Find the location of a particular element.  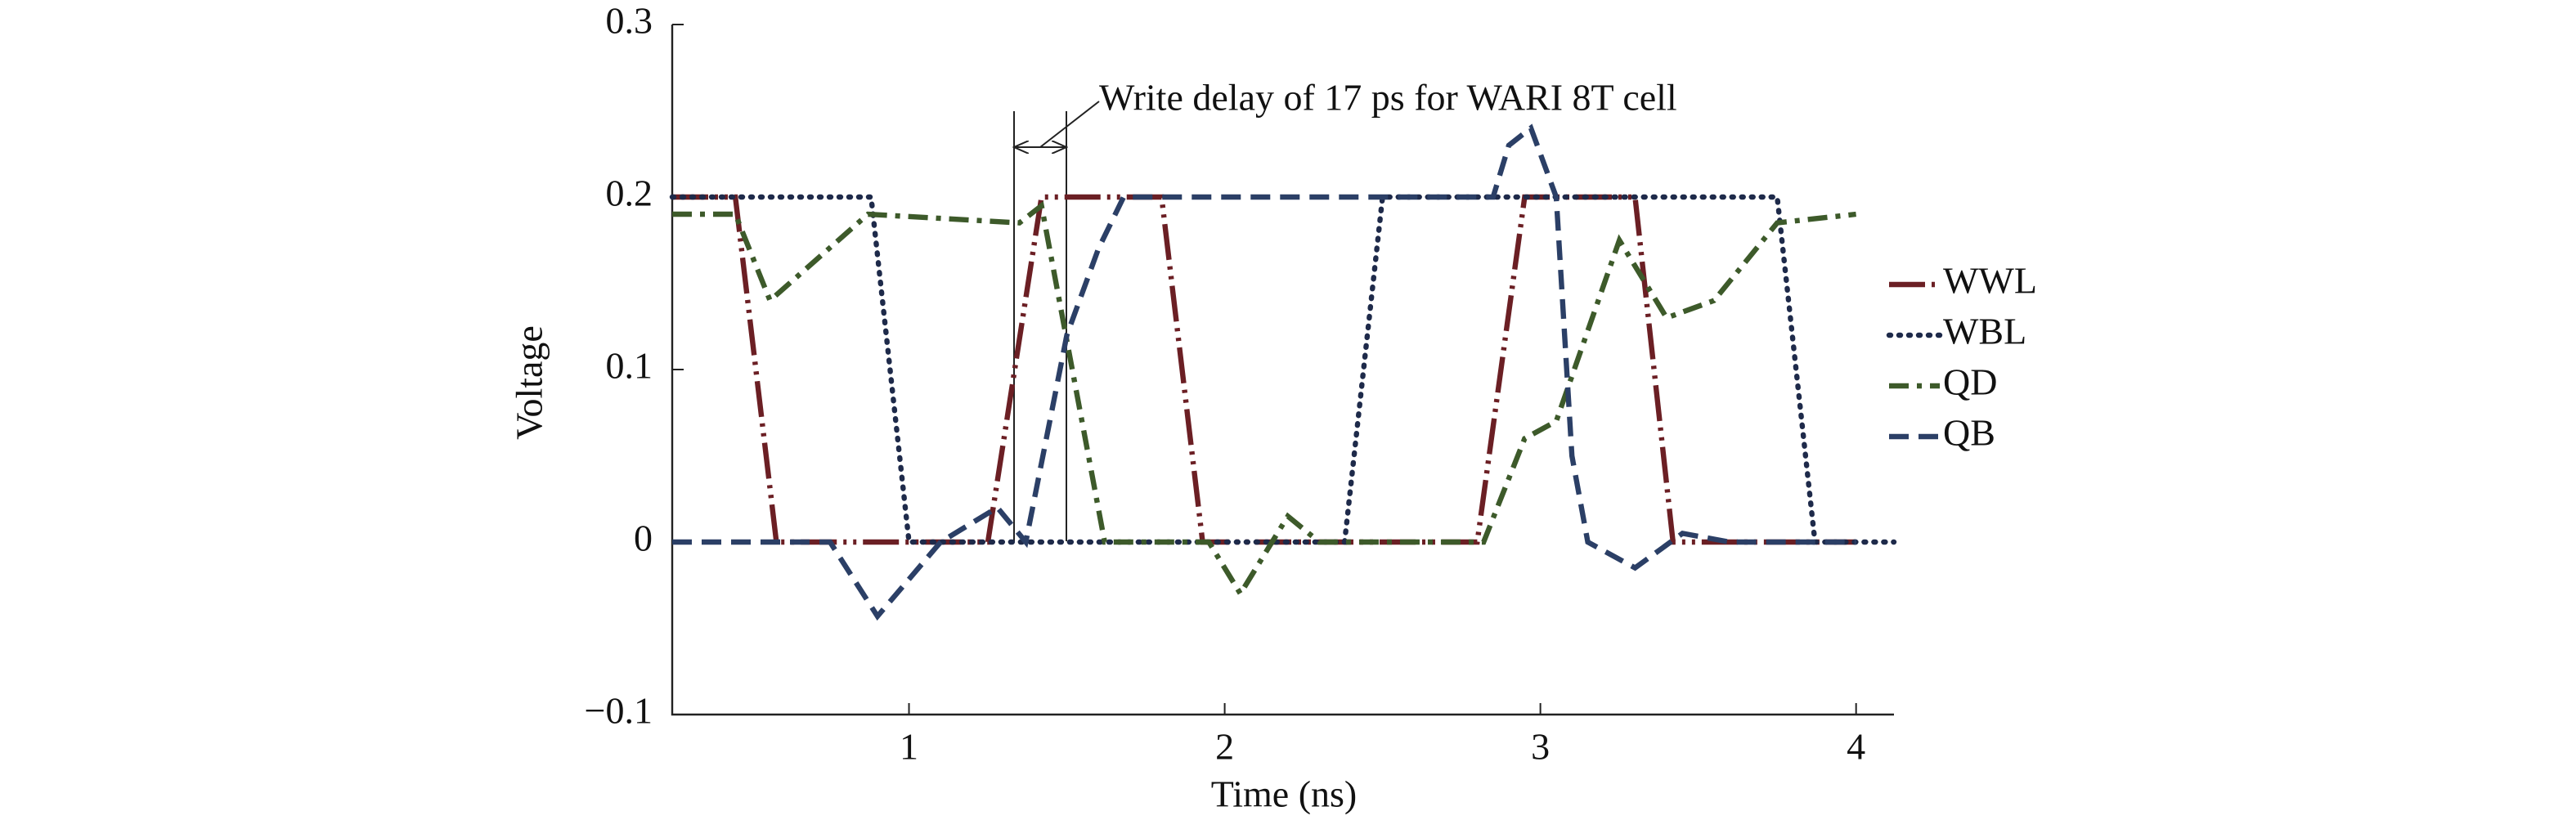

y-tick-label: −0.1 is located at coordinates (619, 711).